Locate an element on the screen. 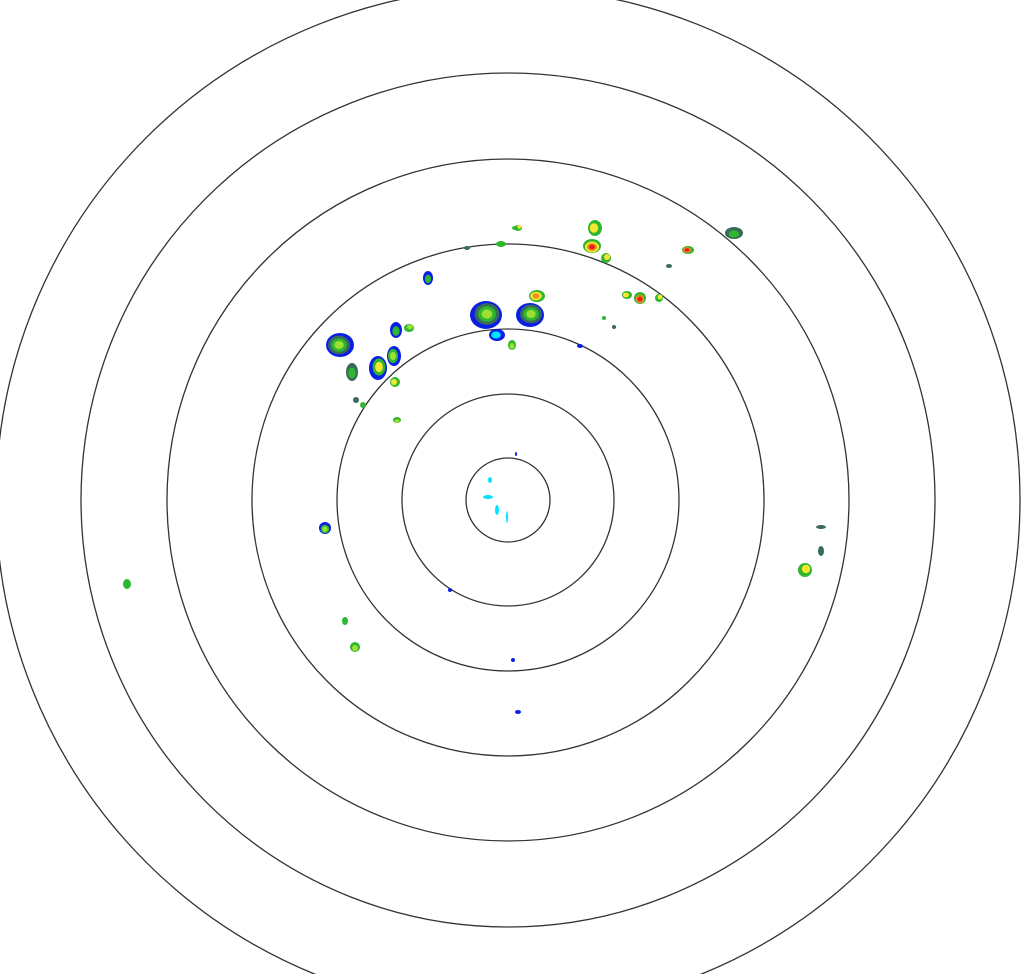  echo-very-high is located at coordinates (536, 296).